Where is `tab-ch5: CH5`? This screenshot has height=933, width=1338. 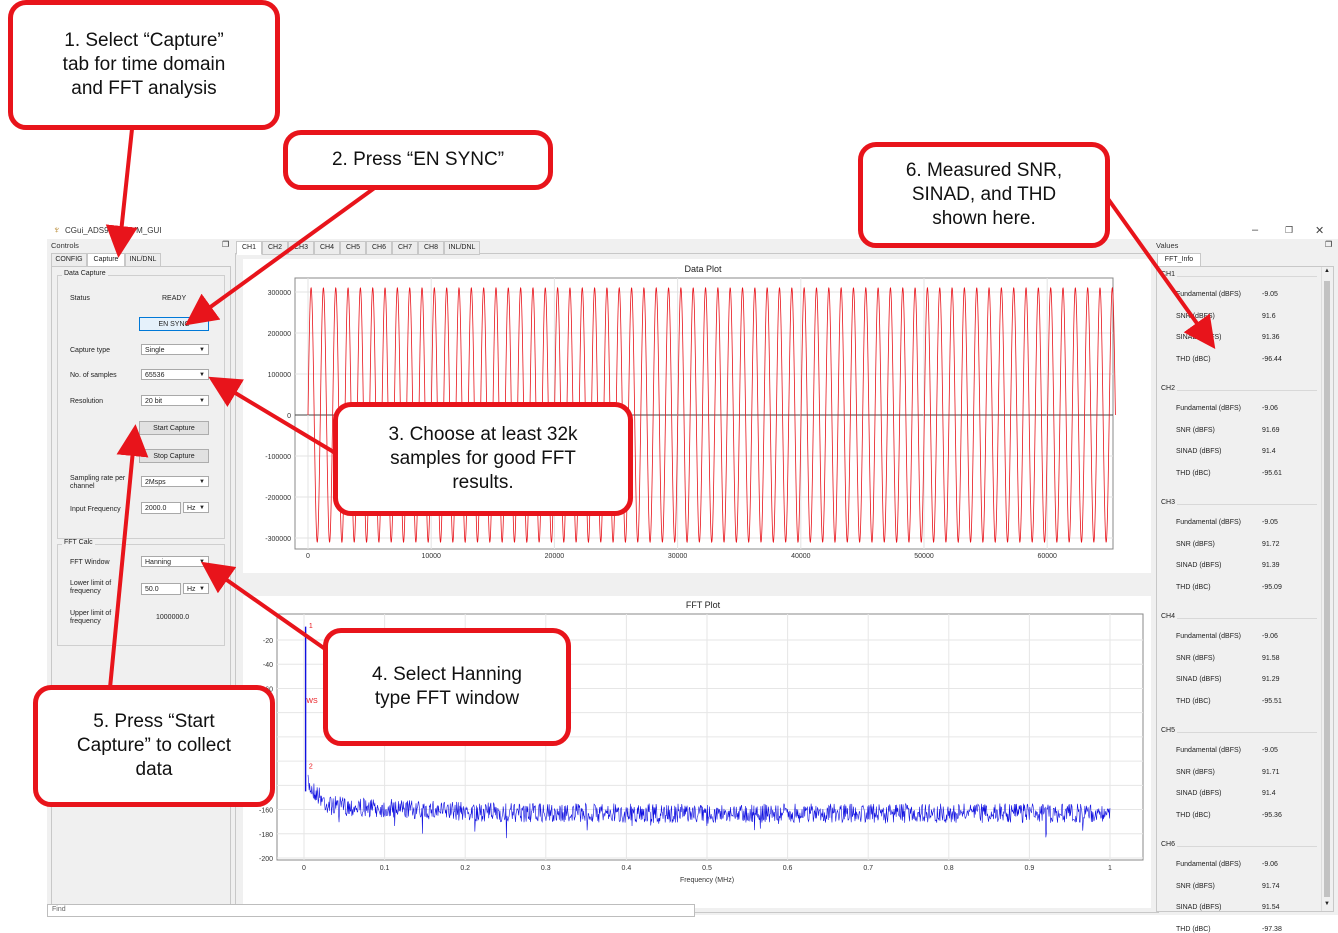 tab-ch5: CH5 is located at coordinates (353, 248).